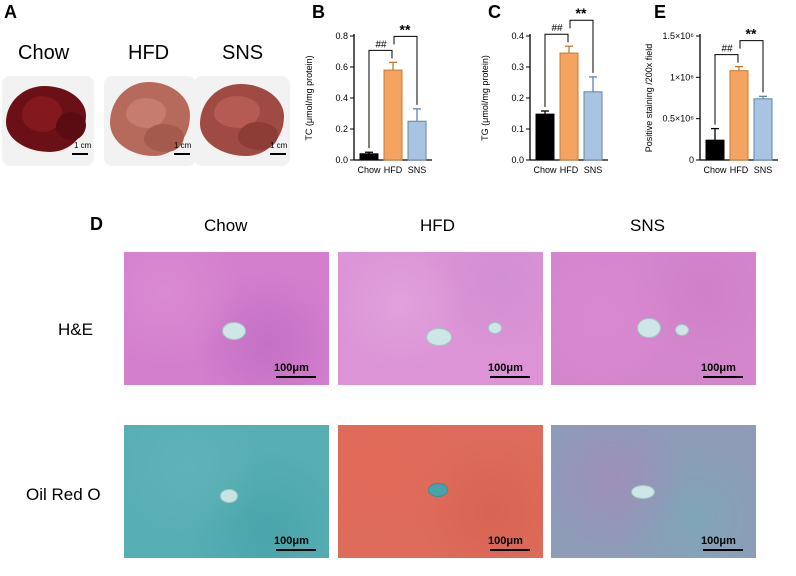 This screenshot has height=576, width=796. I want to click on histology-he-hfd: 100μm, so click(440, 318).